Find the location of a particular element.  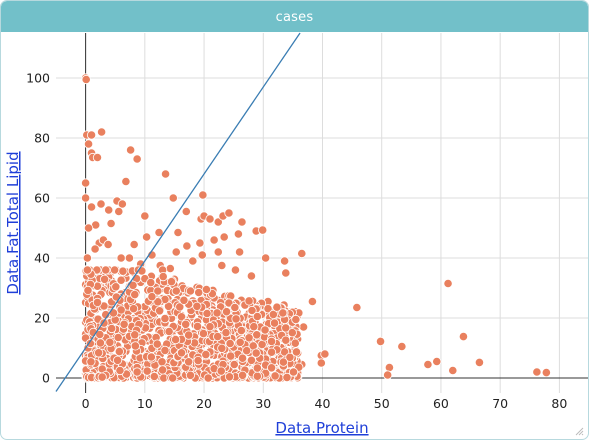

x-axis-title: Data.Protein is located at coordinates (321, 428).